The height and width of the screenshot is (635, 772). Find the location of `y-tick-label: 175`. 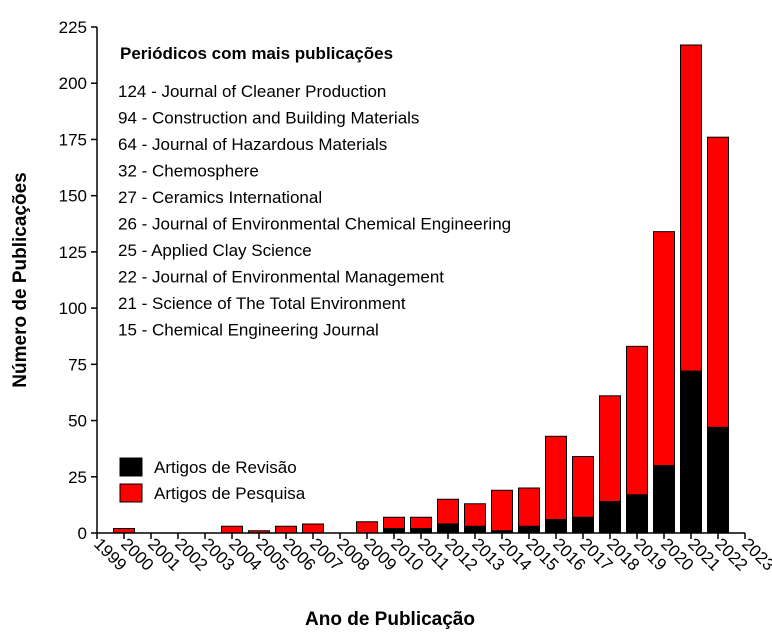

y-tick-label: 175 is located at coordinates (73, 139).